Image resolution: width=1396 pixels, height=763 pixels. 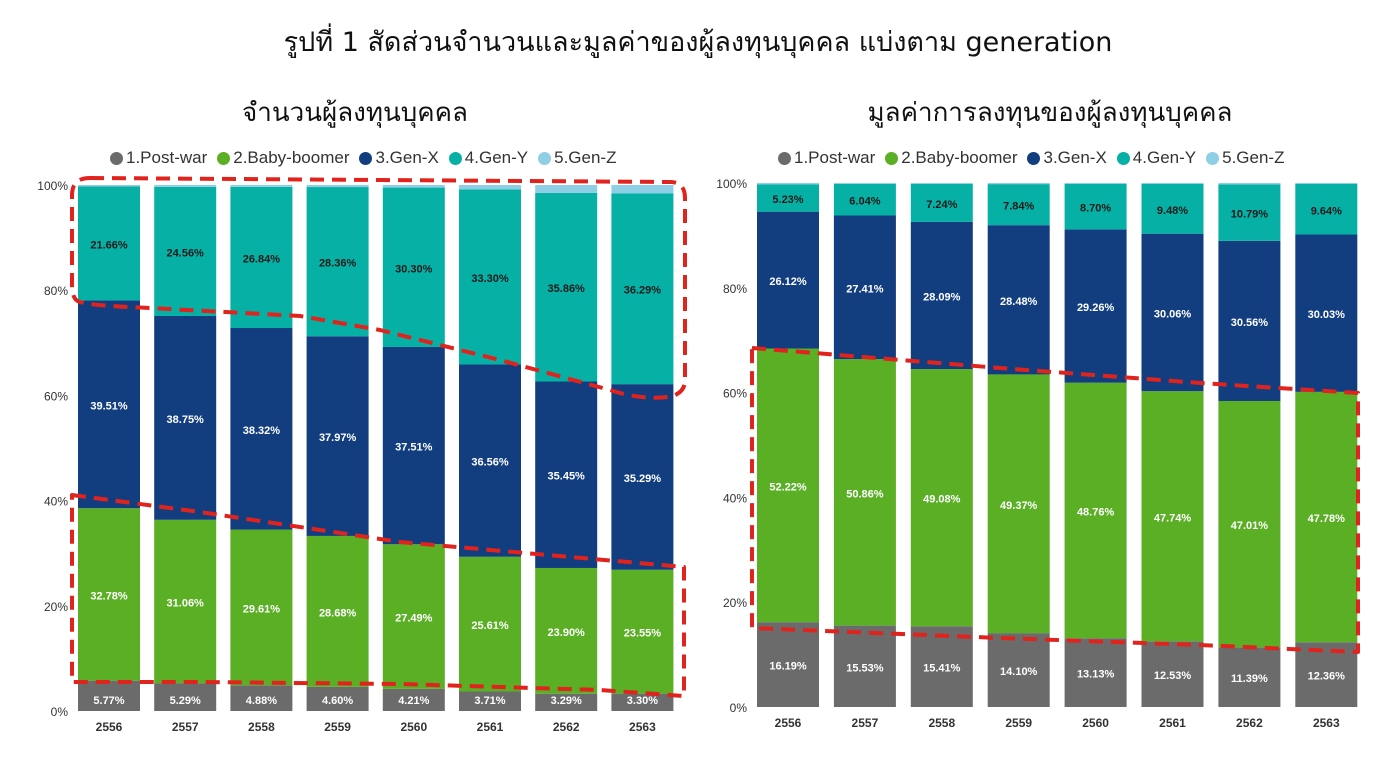 I want to click on data-label: 35.86%, so click(x=567, y=289).